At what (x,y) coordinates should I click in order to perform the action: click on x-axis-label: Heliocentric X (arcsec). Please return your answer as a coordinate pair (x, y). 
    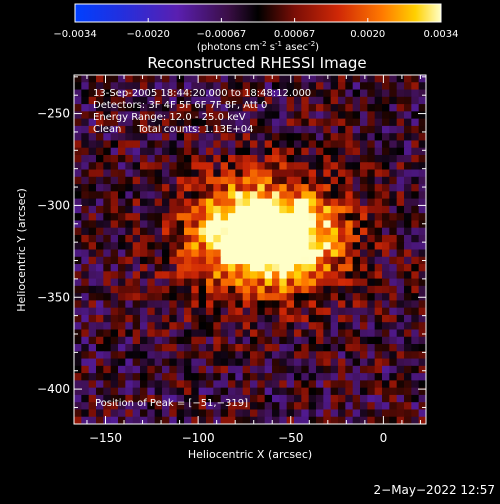
    Looking at the image, I should click on (250, 454).